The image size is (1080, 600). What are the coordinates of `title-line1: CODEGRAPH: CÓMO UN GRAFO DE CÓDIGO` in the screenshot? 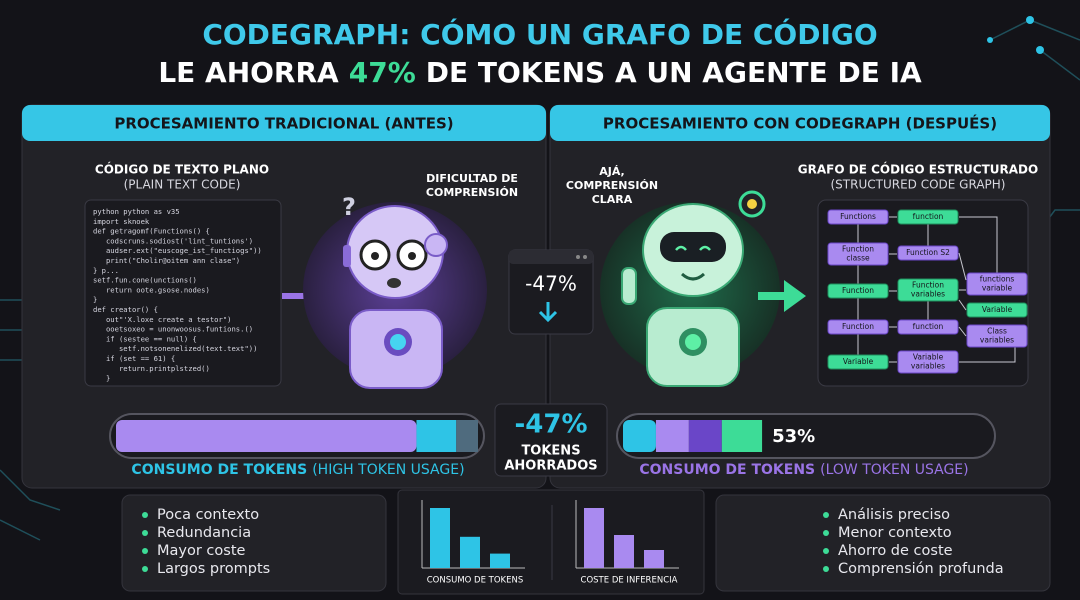 It's located at (539, 34).